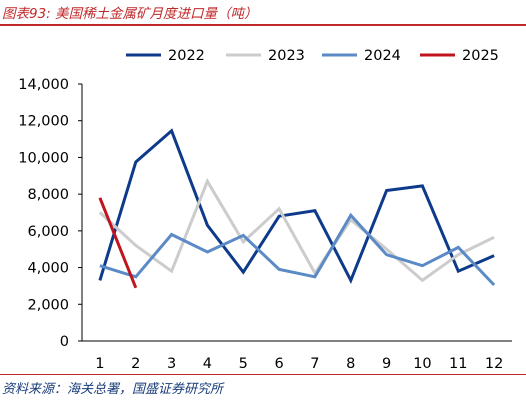 The height and width of the screenshot is (401, 526). What do you see at coordinates (135, 364) in the screenshot?
I see `x-tick-label: 2` at bounding box center [135, 364].